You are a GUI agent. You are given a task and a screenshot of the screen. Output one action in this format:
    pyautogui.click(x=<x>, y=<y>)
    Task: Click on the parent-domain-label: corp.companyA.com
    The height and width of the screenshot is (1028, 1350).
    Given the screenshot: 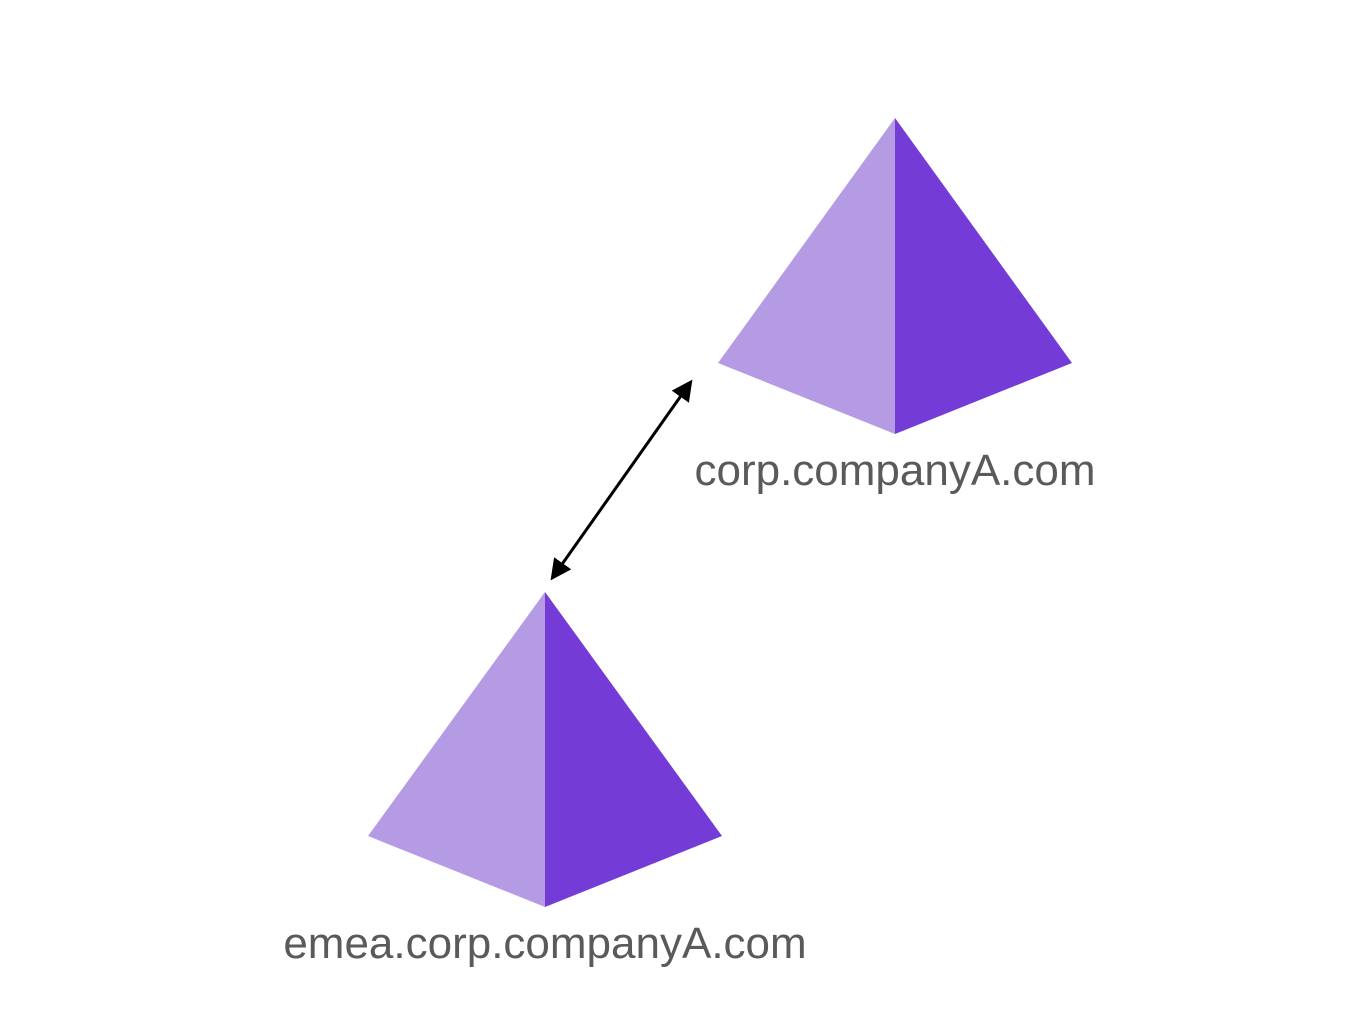 What is the action you would take?
    pyautogui.click(x=894, y=470)
    